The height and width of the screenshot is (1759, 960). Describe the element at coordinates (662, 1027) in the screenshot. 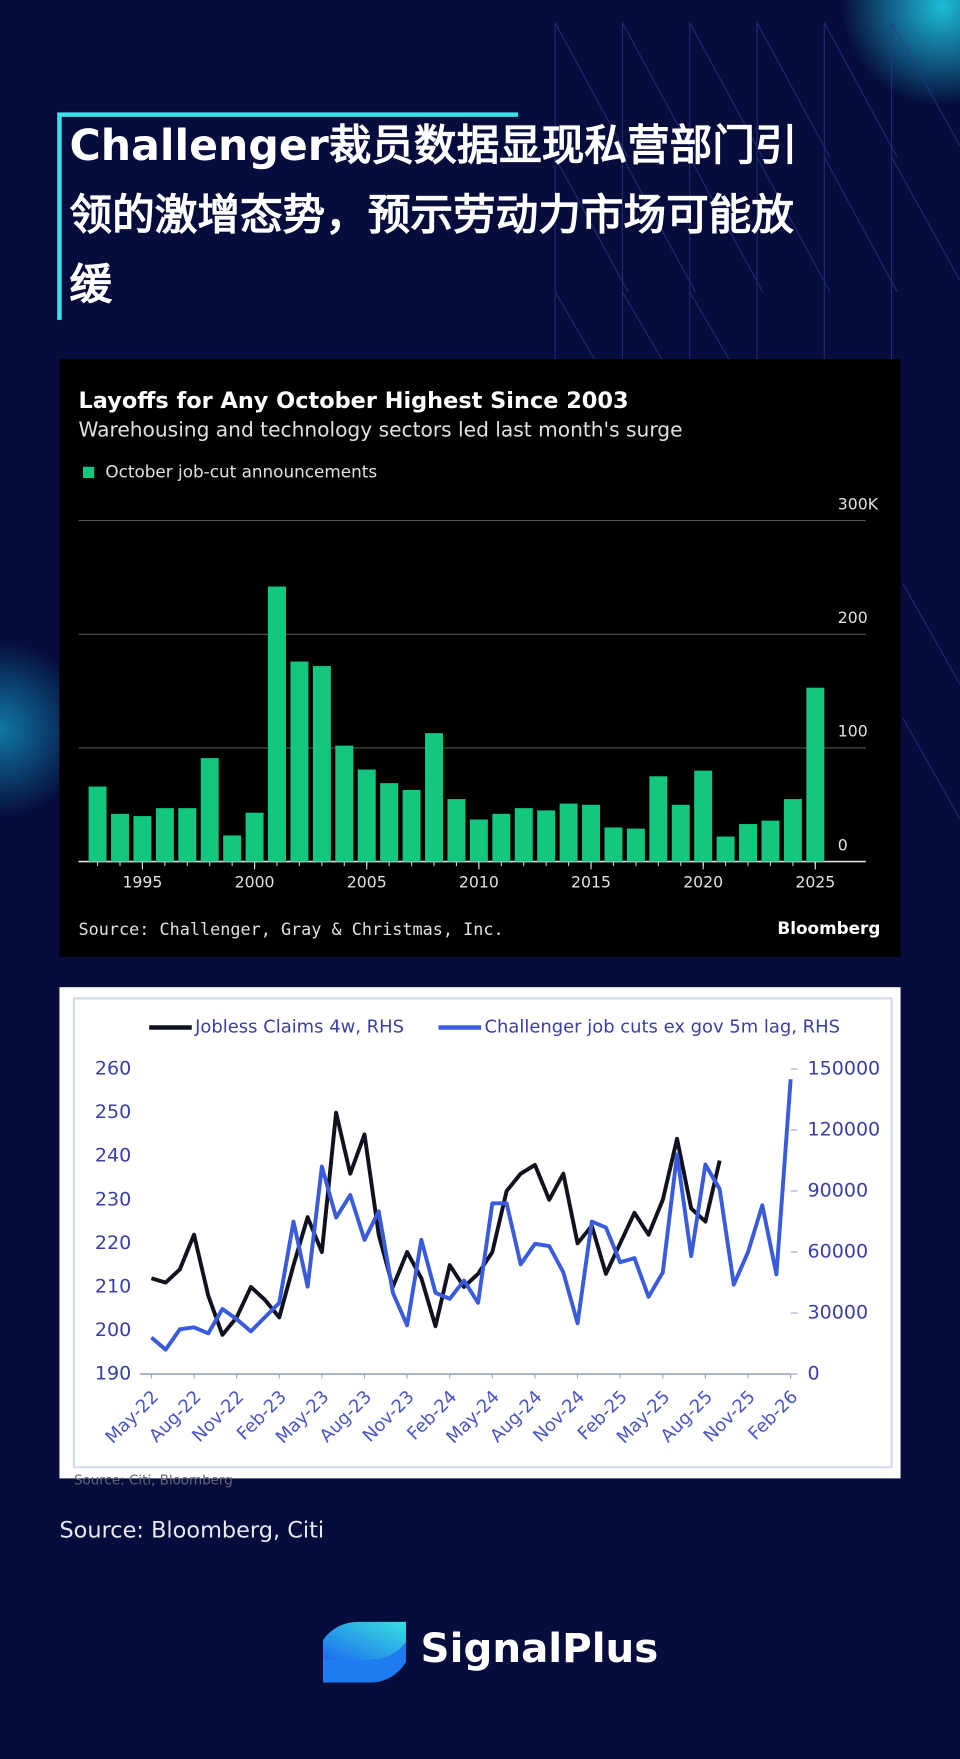

I see `legend-label: Challenger job cuts ex gov 5m lag, RHS` at that location.